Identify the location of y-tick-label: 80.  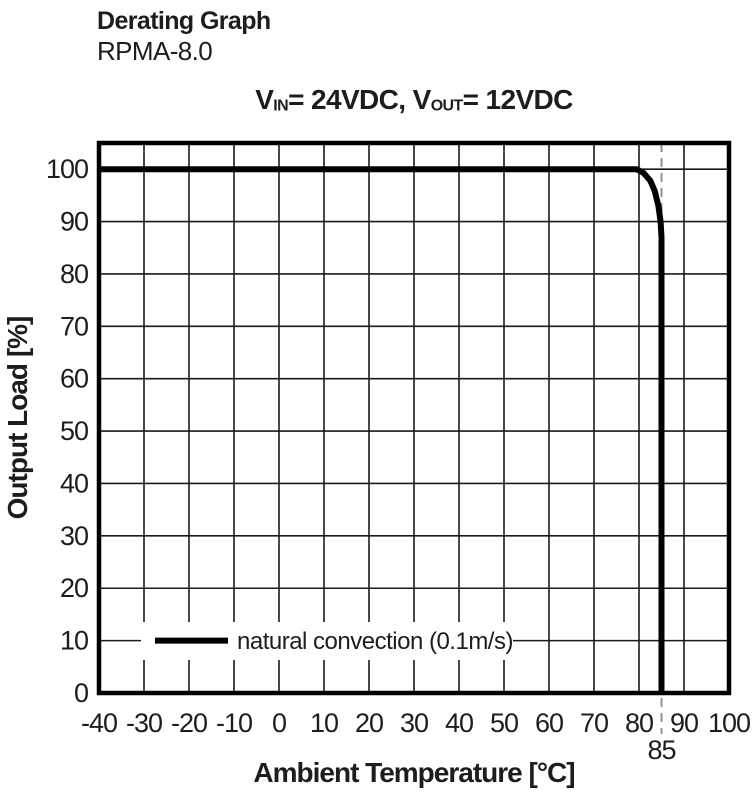
(74, 274).